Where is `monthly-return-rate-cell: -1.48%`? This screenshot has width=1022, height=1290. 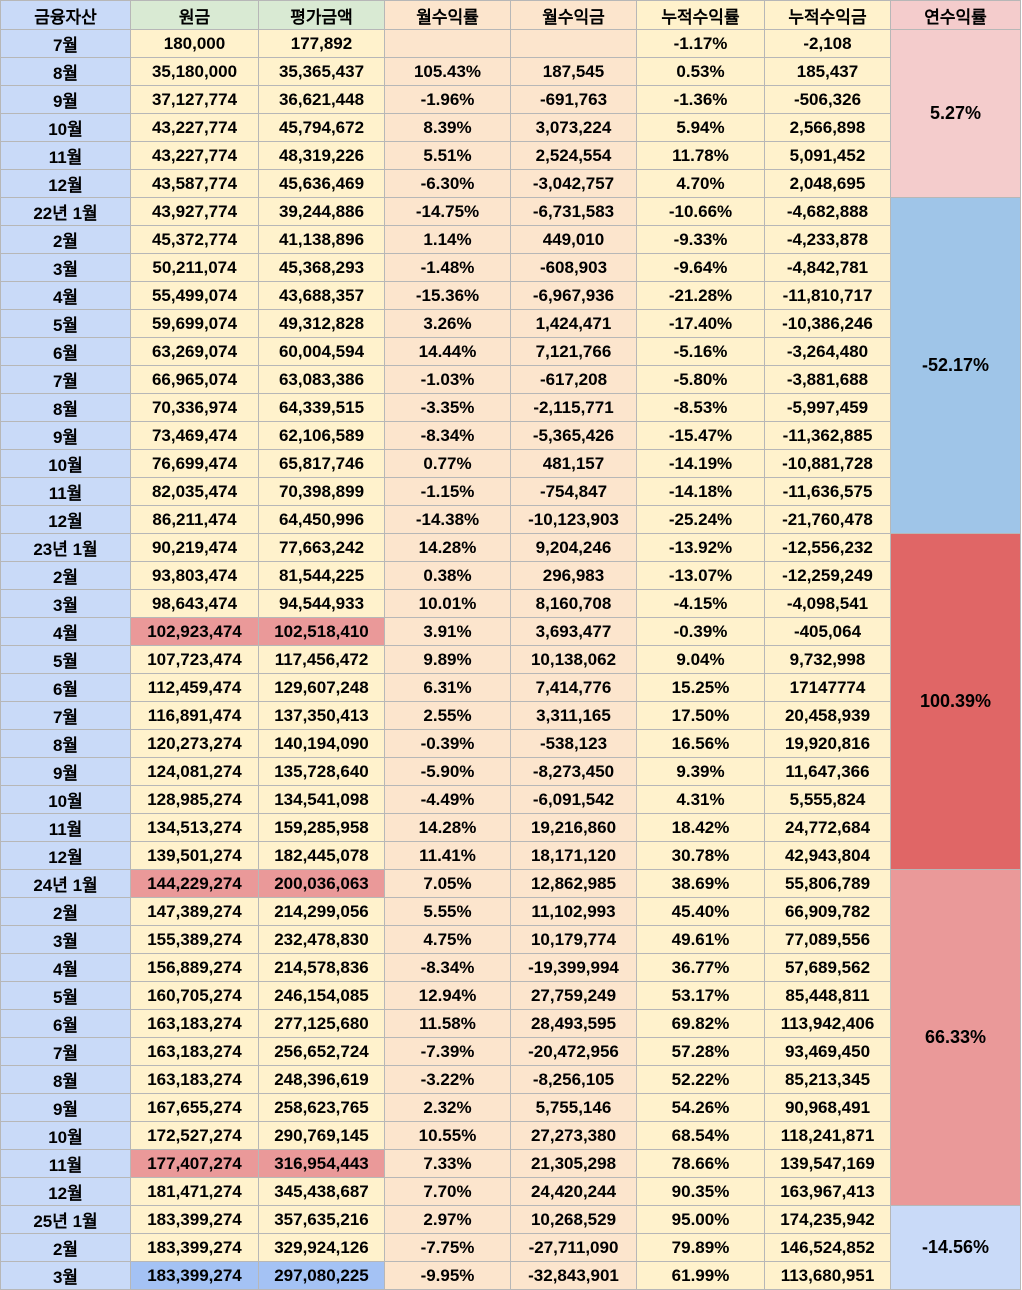
monthly-return-rate-cell: -1.48% is located at coordinates (447, 267).